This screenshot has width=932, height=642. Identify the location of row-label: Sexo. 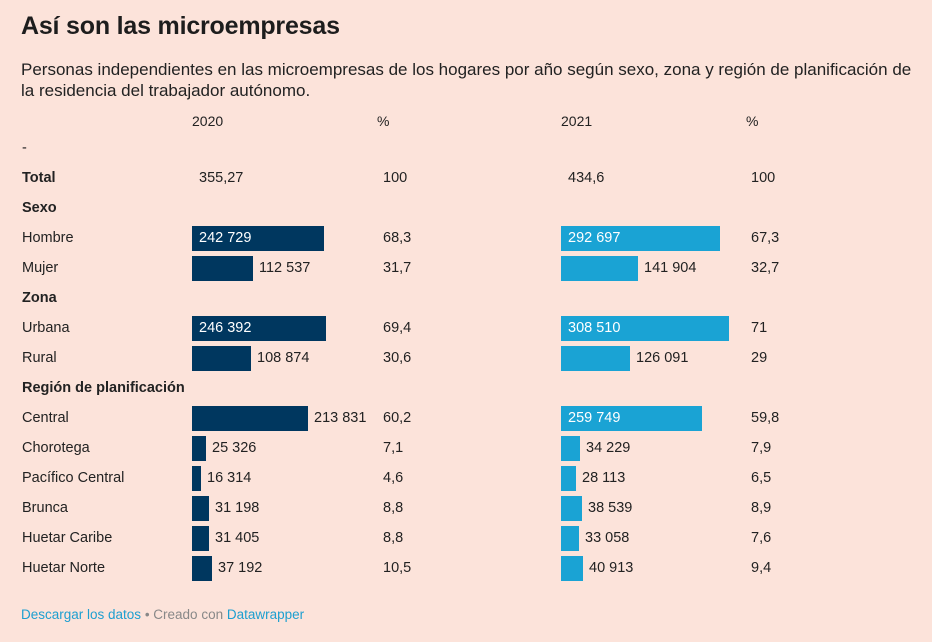
(39, 208).